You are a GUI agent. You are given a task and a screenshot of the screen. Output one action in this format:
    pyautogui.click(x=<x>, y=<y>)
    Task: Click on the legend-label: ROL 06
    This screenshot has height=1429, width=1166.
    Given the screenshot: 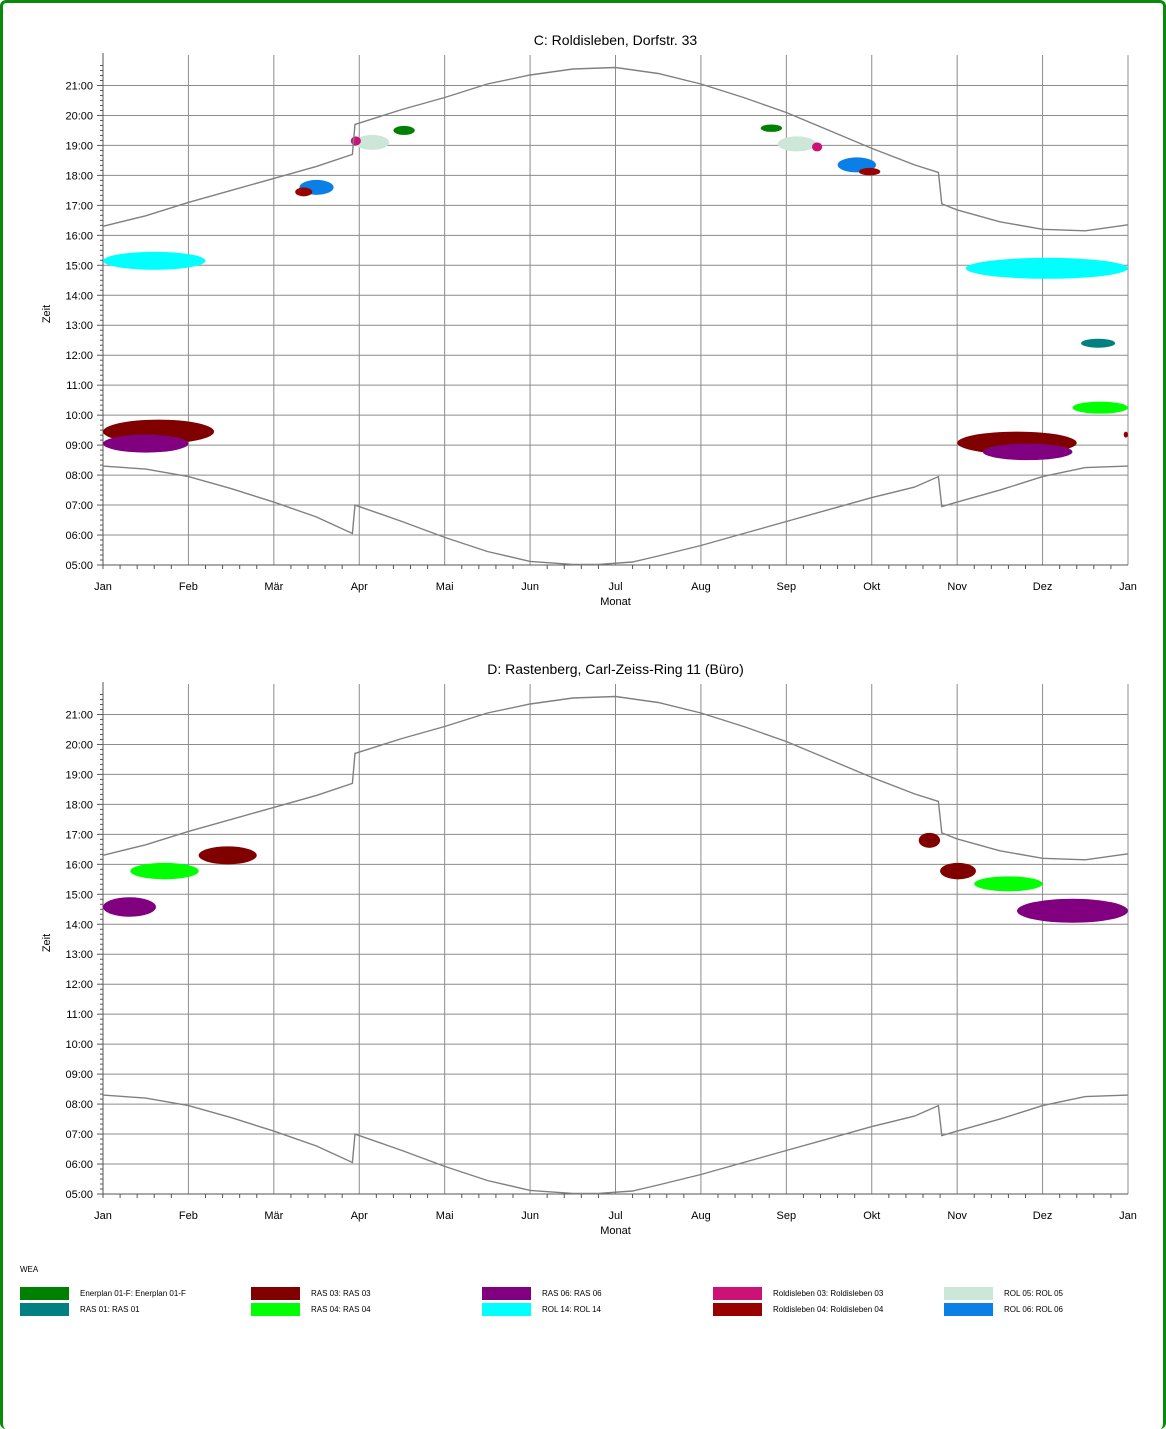 What is the action you would take?
    pyautogui.click(x=1034, y=1309)
    